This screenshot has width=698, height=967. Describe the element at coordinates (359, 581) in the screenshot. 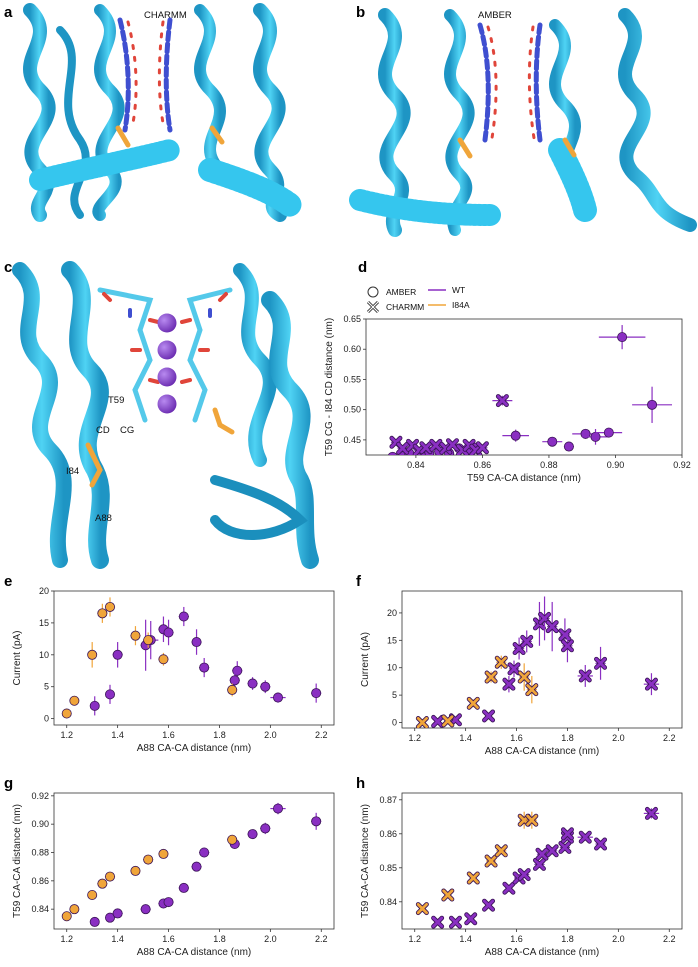

I see `panel-f-letter: f` at that location.